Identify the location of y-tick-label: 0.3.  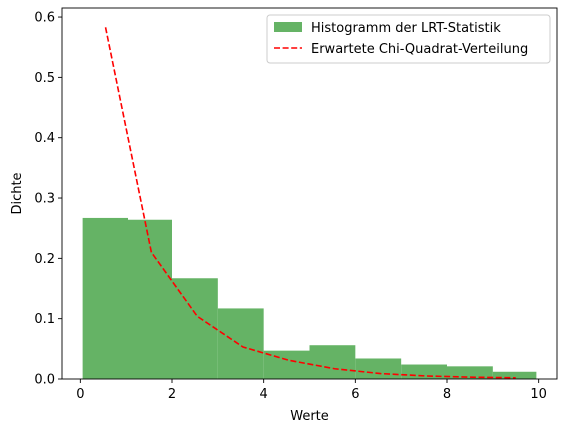
(44, 199).